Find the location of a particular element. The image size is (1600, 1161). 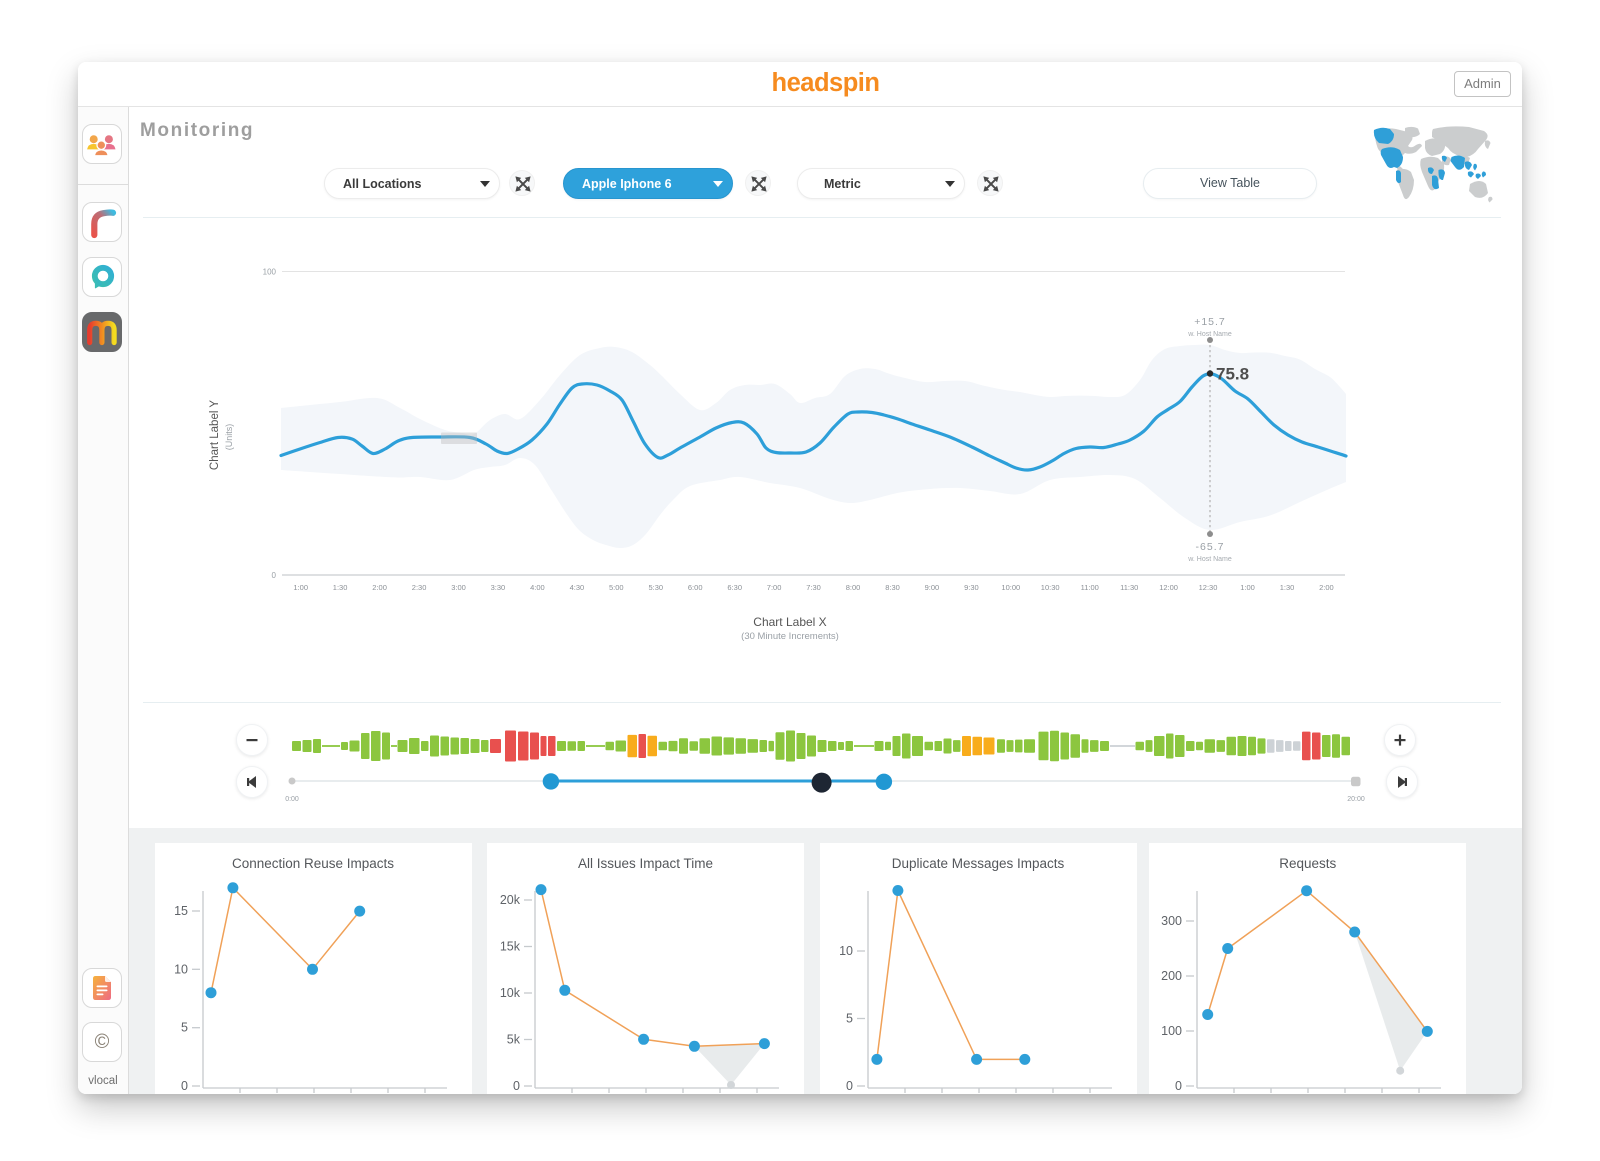

svg-text: Chart Label Y is located at coordinates (215, 435).